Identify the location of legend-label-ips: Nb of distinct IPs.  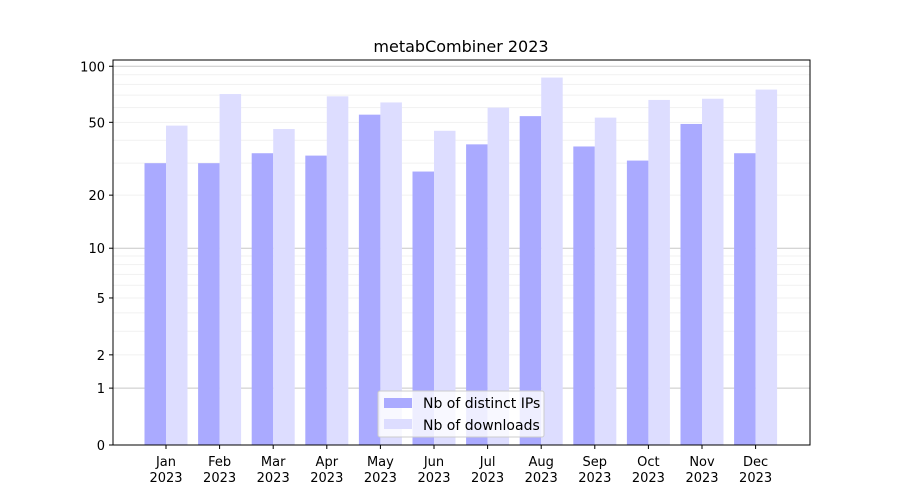
(481, 404).